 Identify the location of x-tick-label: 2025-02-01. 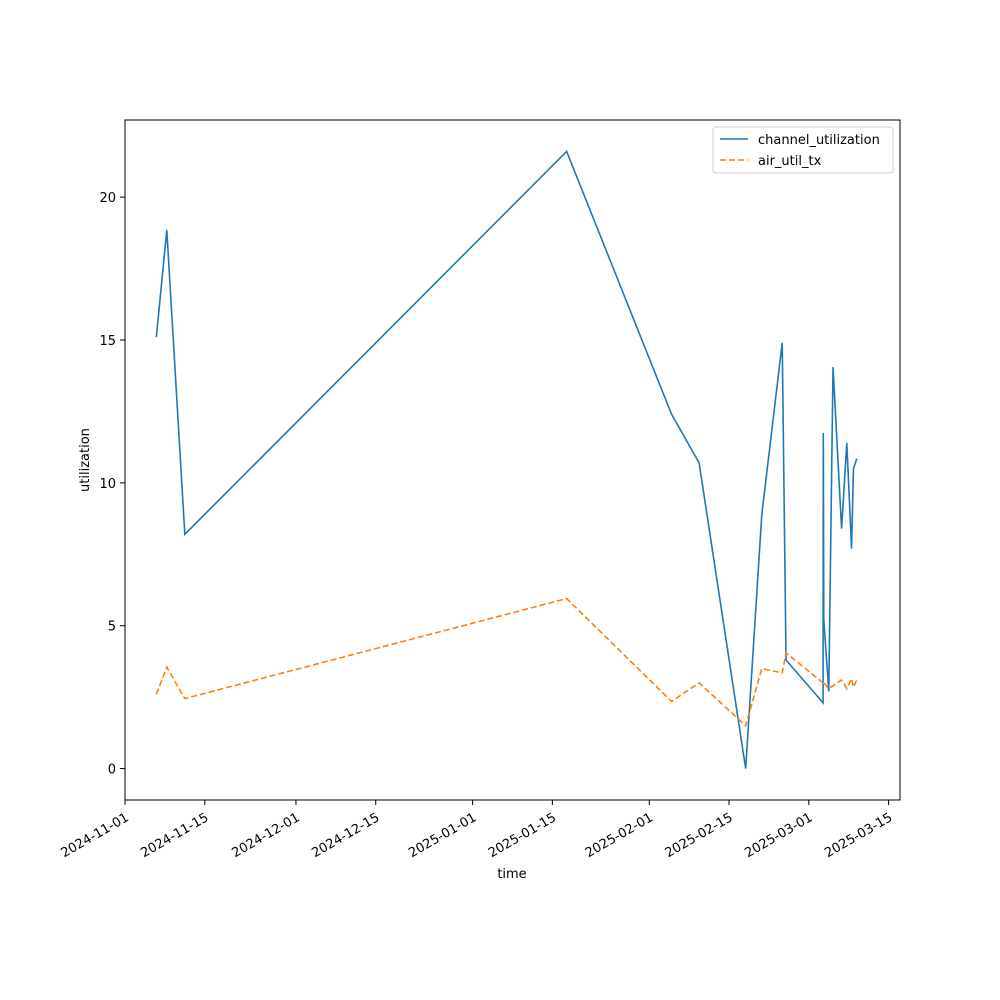
(619, 835).